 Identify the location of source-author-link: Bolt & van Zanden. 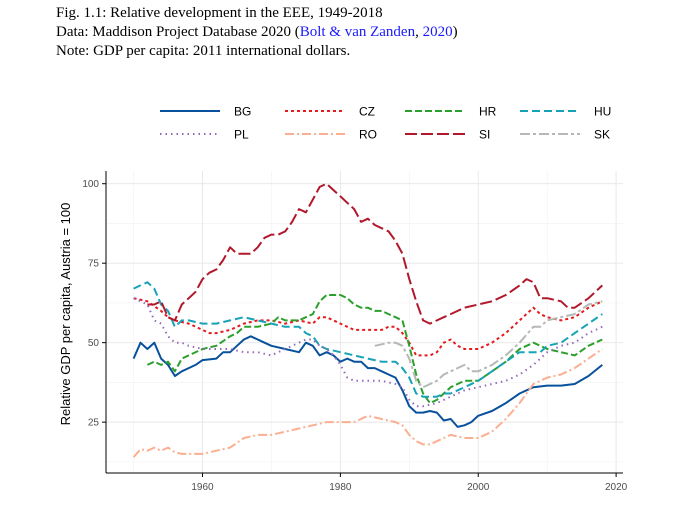
(357, 32).